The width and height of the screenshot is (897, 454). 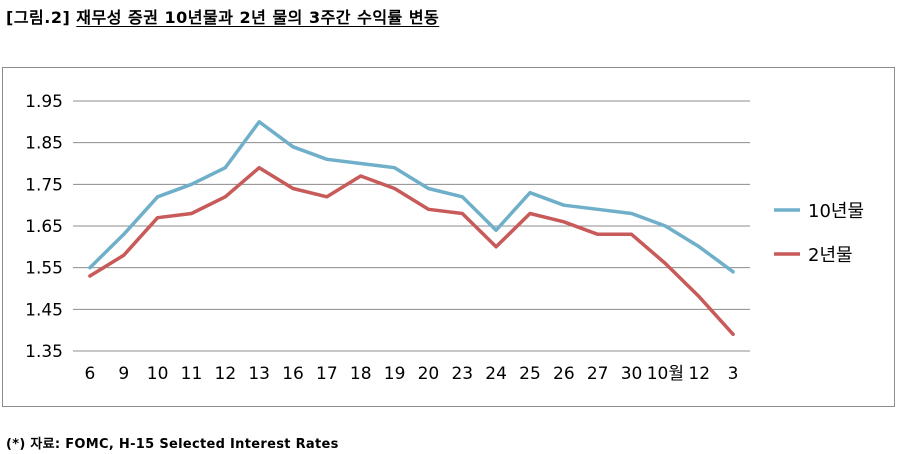 I want to click on x-tick-label: 26, so click(x=564, y=374).